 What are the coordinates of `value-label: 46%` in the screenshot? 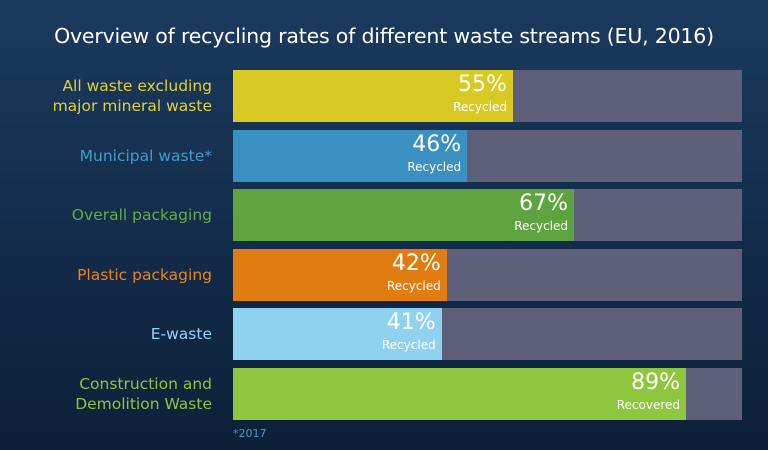 It's located at (437, 144).